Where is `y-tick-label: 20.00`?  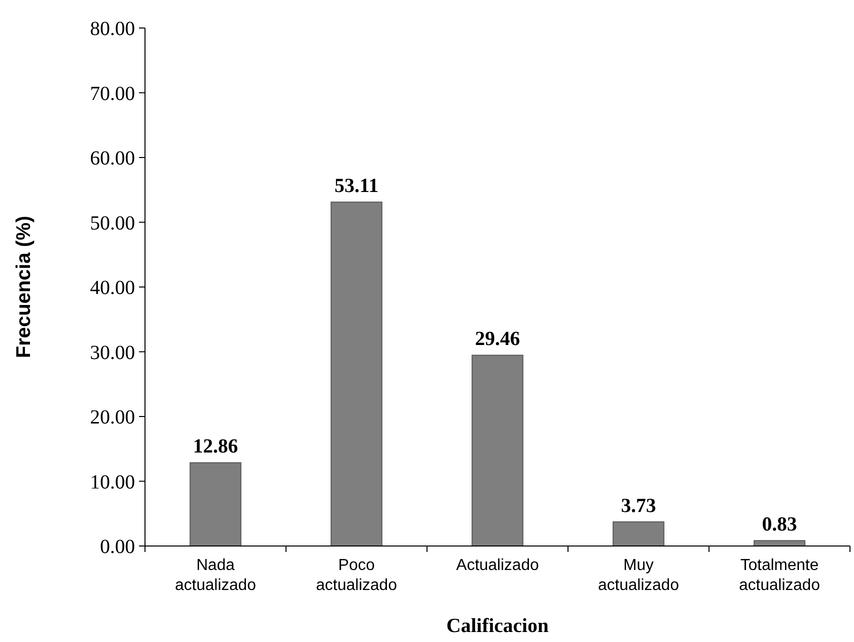 y-tick-label: 20.00 is located at coordinates (112, 417).